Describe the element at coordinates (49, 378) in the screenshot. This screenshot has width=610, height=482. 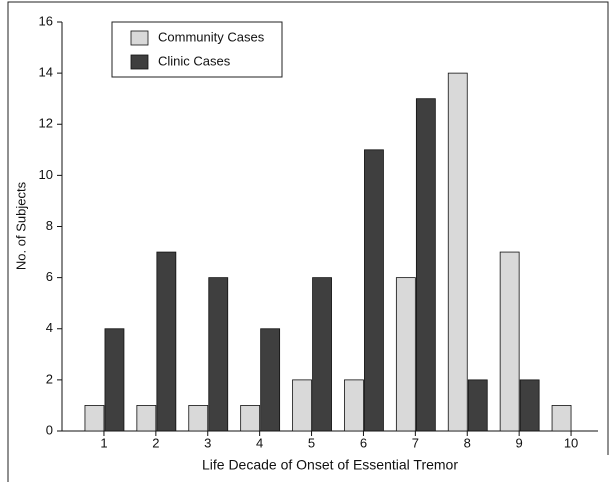
I see `y-tick-label: 2` at that location.